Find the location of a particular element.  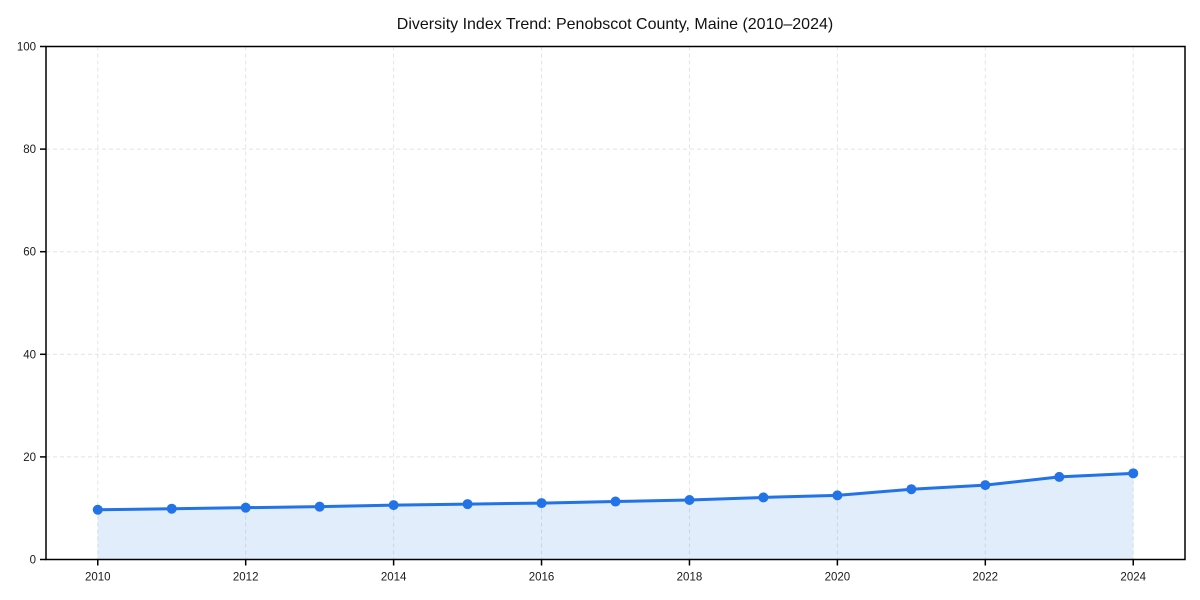

data-point-2012 is located at coordinates (245, 507).